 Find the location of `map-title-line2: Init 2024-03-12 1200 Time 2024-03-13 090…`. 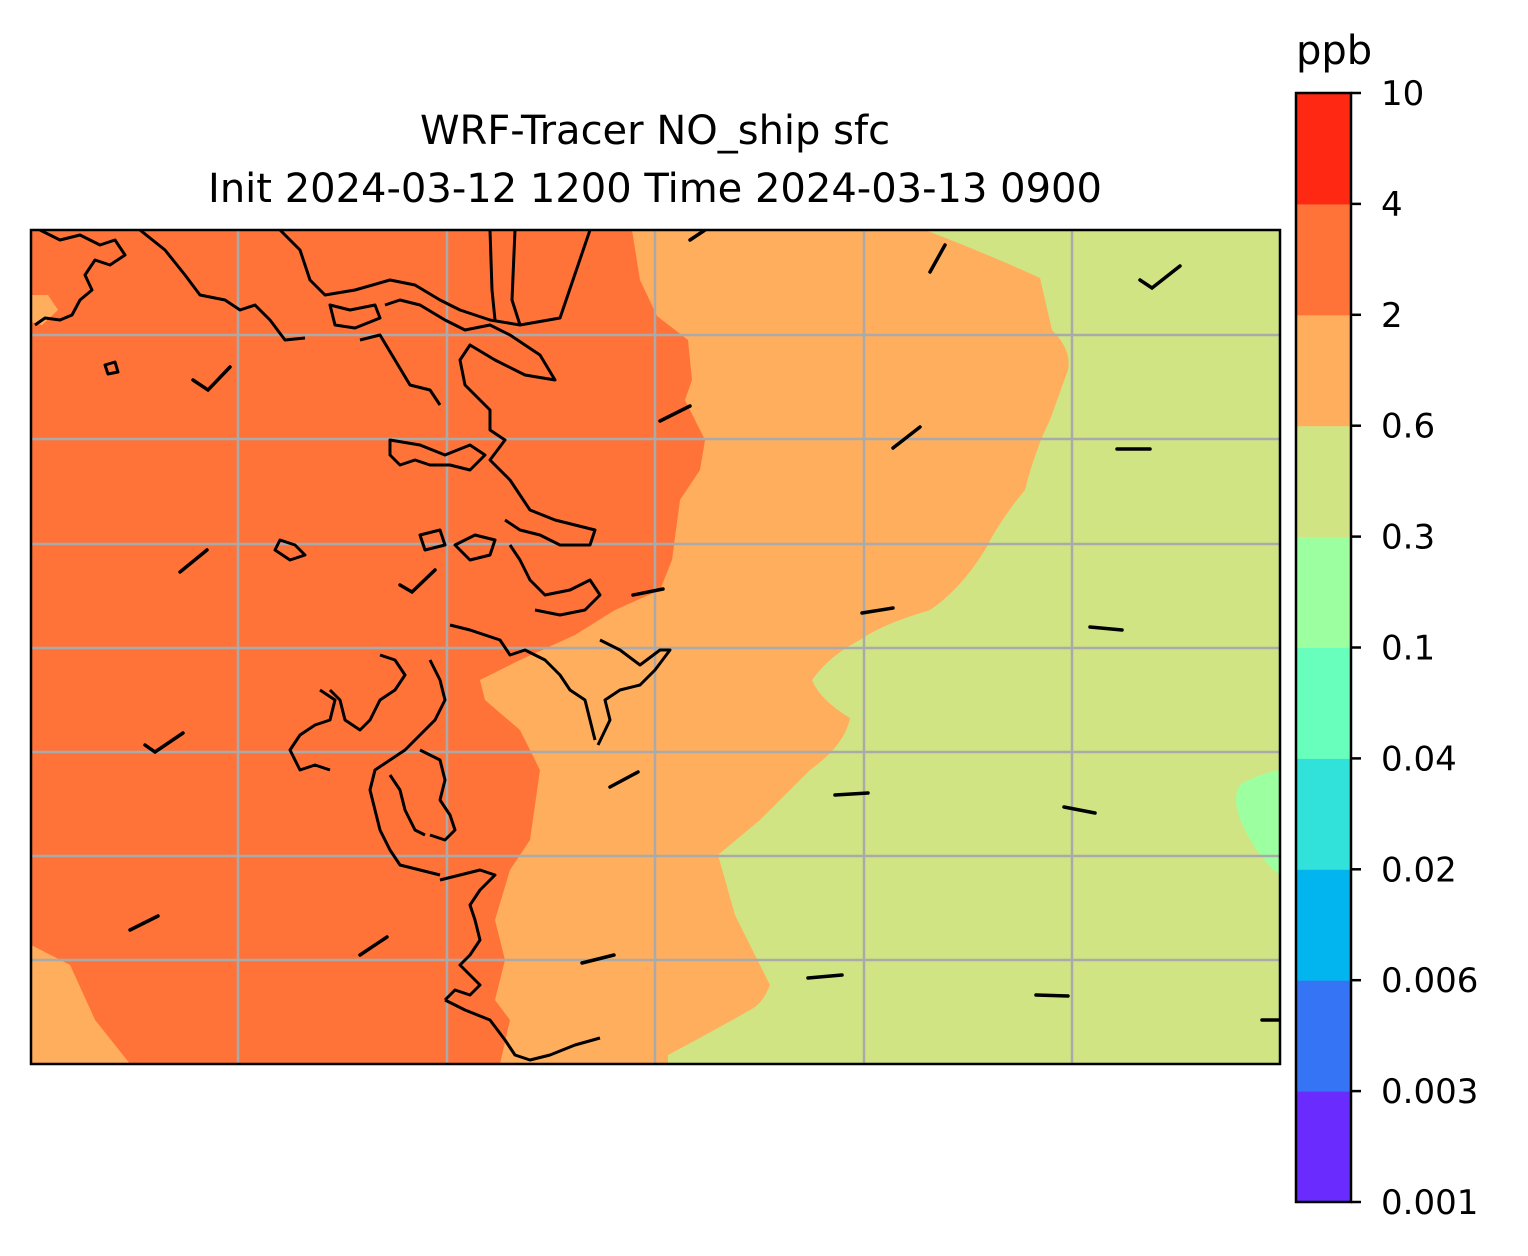

map-title-line2: Init 2024-03-12 1200 Time 2024-03-13 090… is located at coordinates (655, 189).